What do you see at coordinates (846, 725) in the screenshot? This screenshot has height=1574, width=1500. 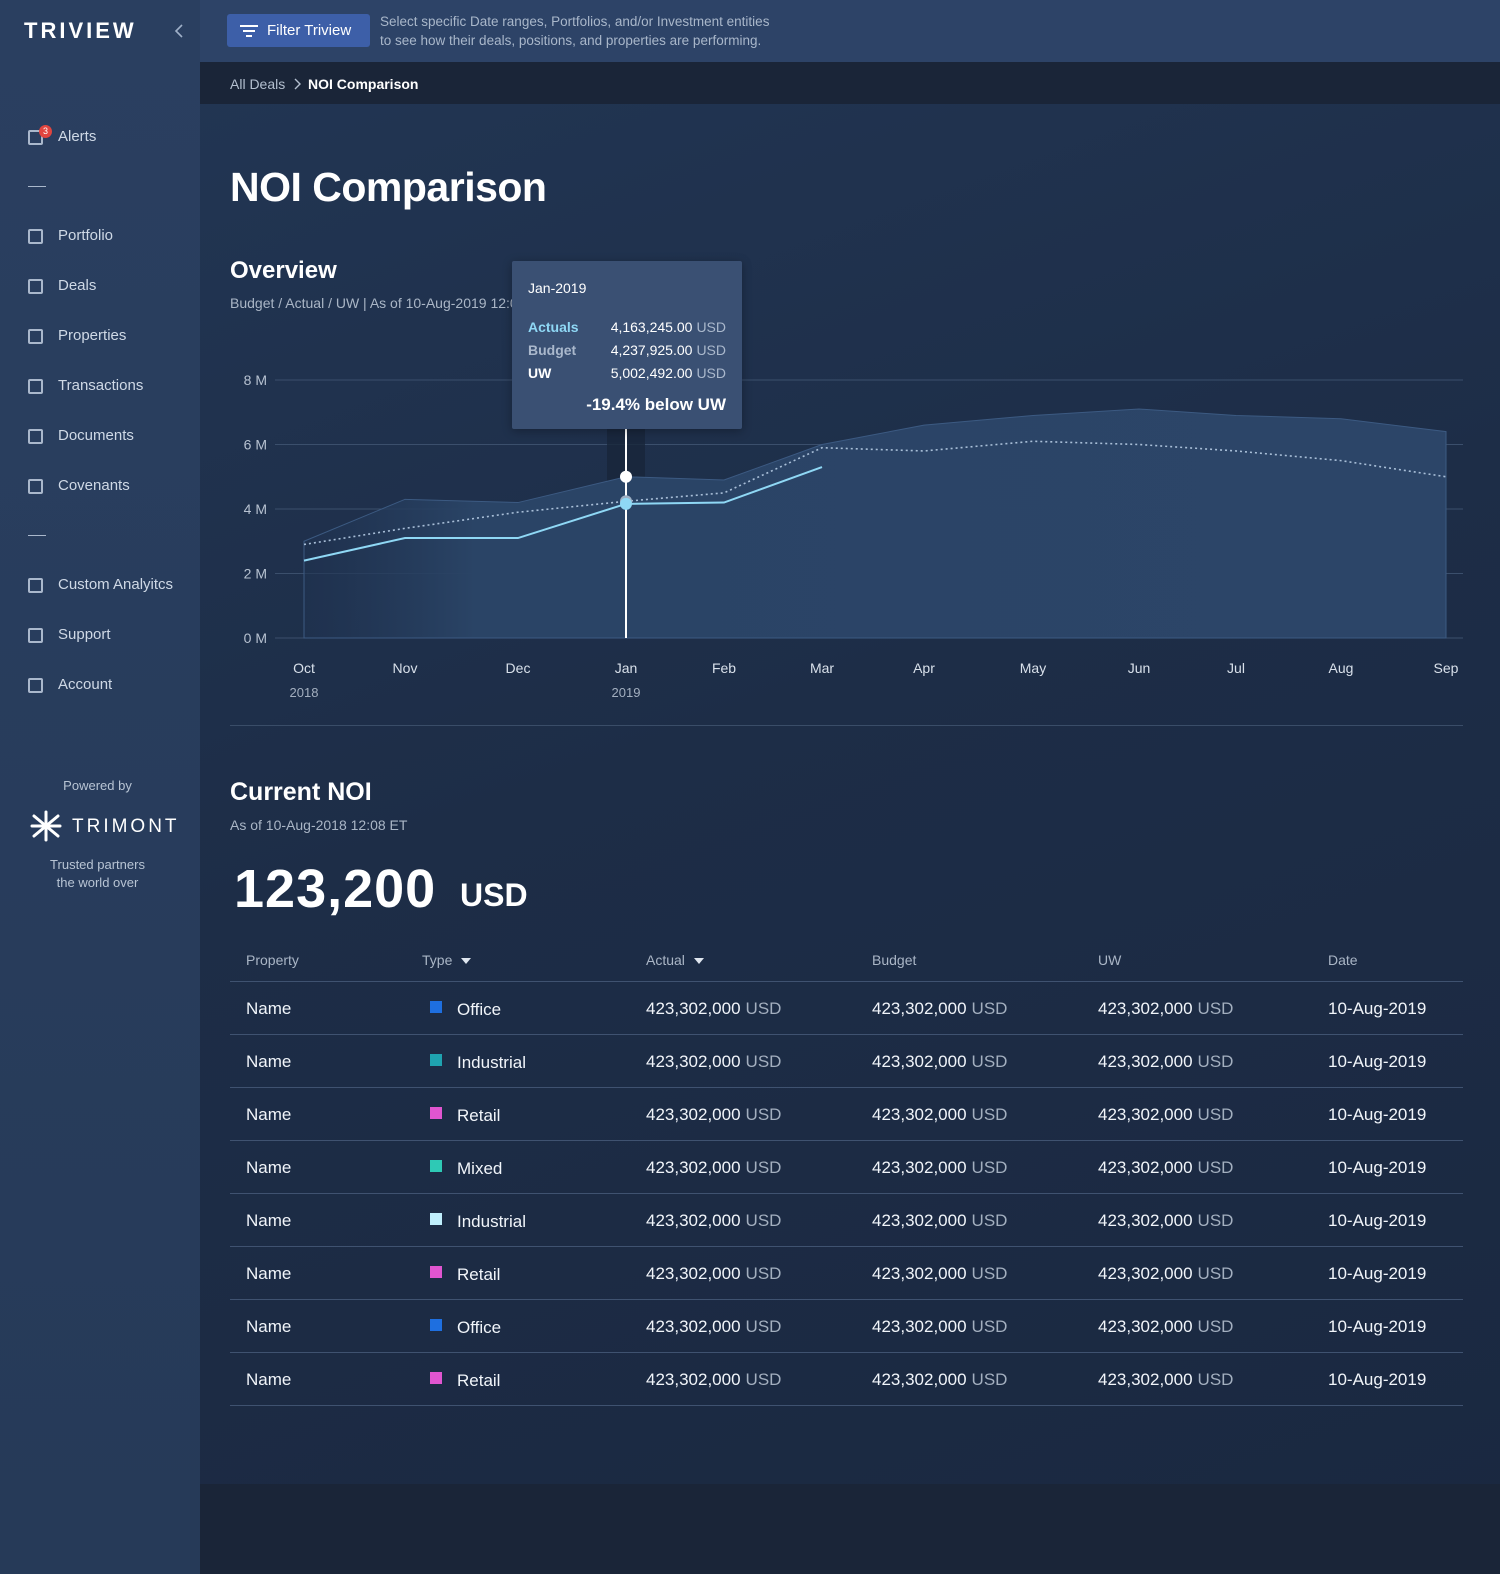 I see `section-divider` at bounding box center [846, 725].